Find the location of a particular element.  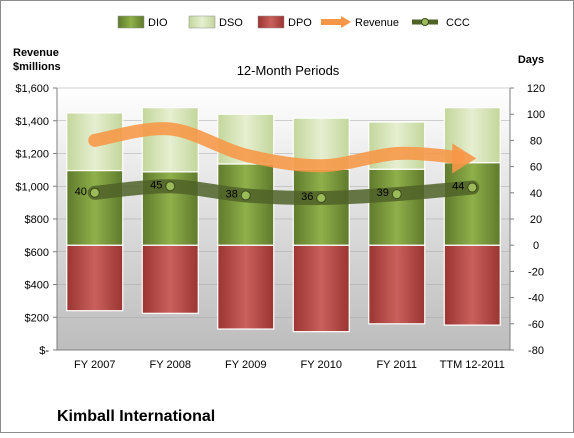

legend-marker-ccc is located at coordinates (425, 22).